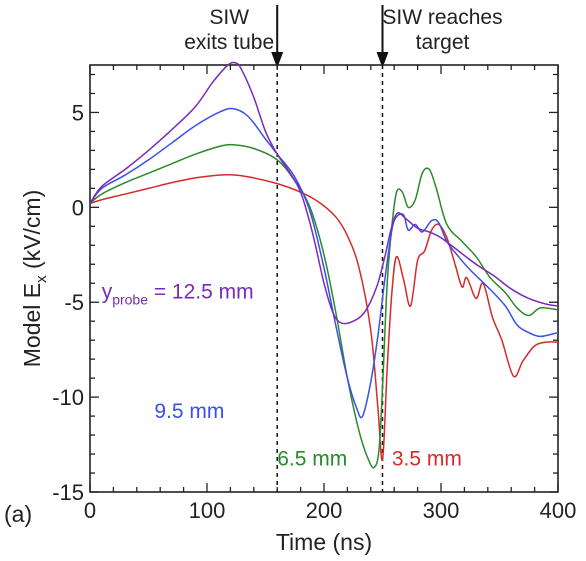 The width and height of the screenshot is (586, 561). I want to click on y-tick-label: 0, so click(78, 207).